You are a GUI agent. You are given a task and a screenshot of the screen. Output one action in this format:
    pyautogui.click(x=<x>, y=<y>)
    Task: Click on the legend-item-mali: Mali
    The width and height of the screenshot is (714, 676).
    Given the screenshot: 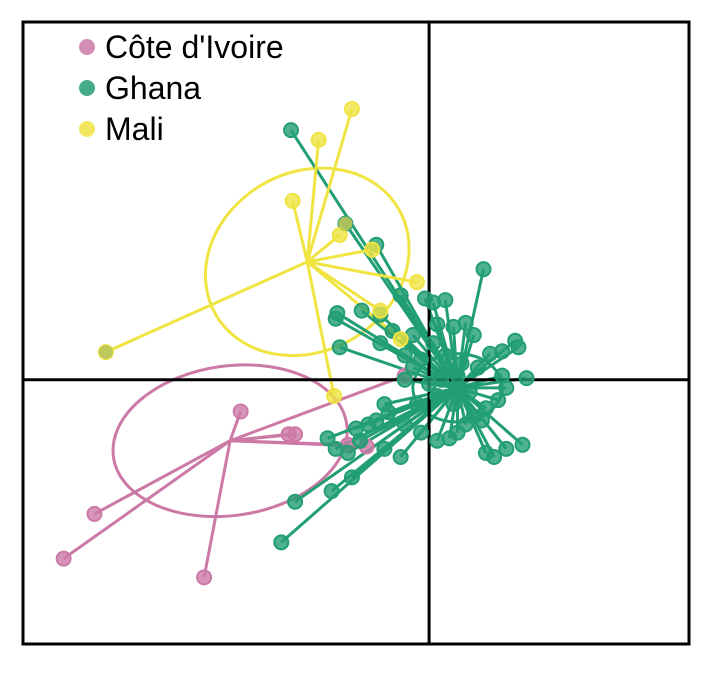 What is the action you would take?
    pyautogui.click(x=121, y=129)
    